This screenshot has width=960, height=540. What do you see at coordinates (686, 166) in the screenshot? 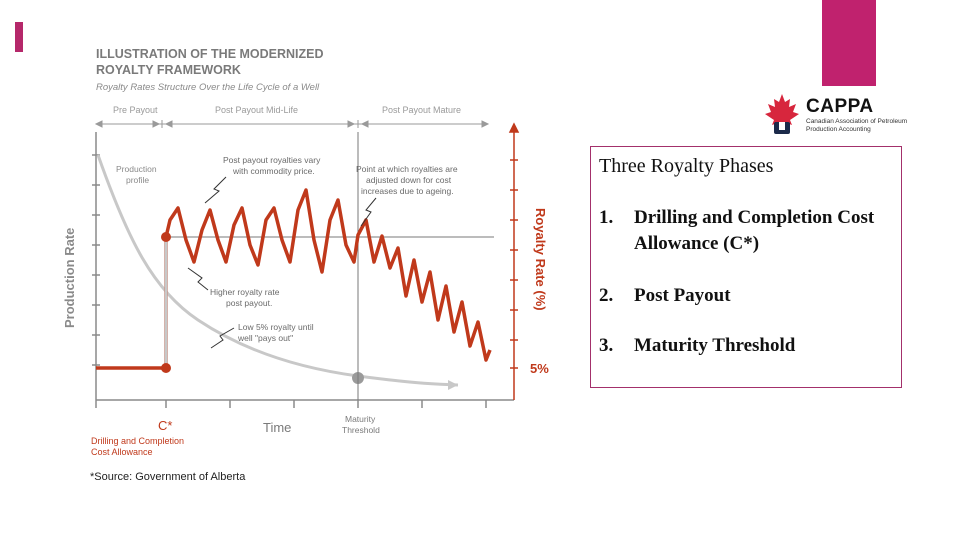
I see `phases-title: Three Royalty Phases` at bounding box center [686, 166].